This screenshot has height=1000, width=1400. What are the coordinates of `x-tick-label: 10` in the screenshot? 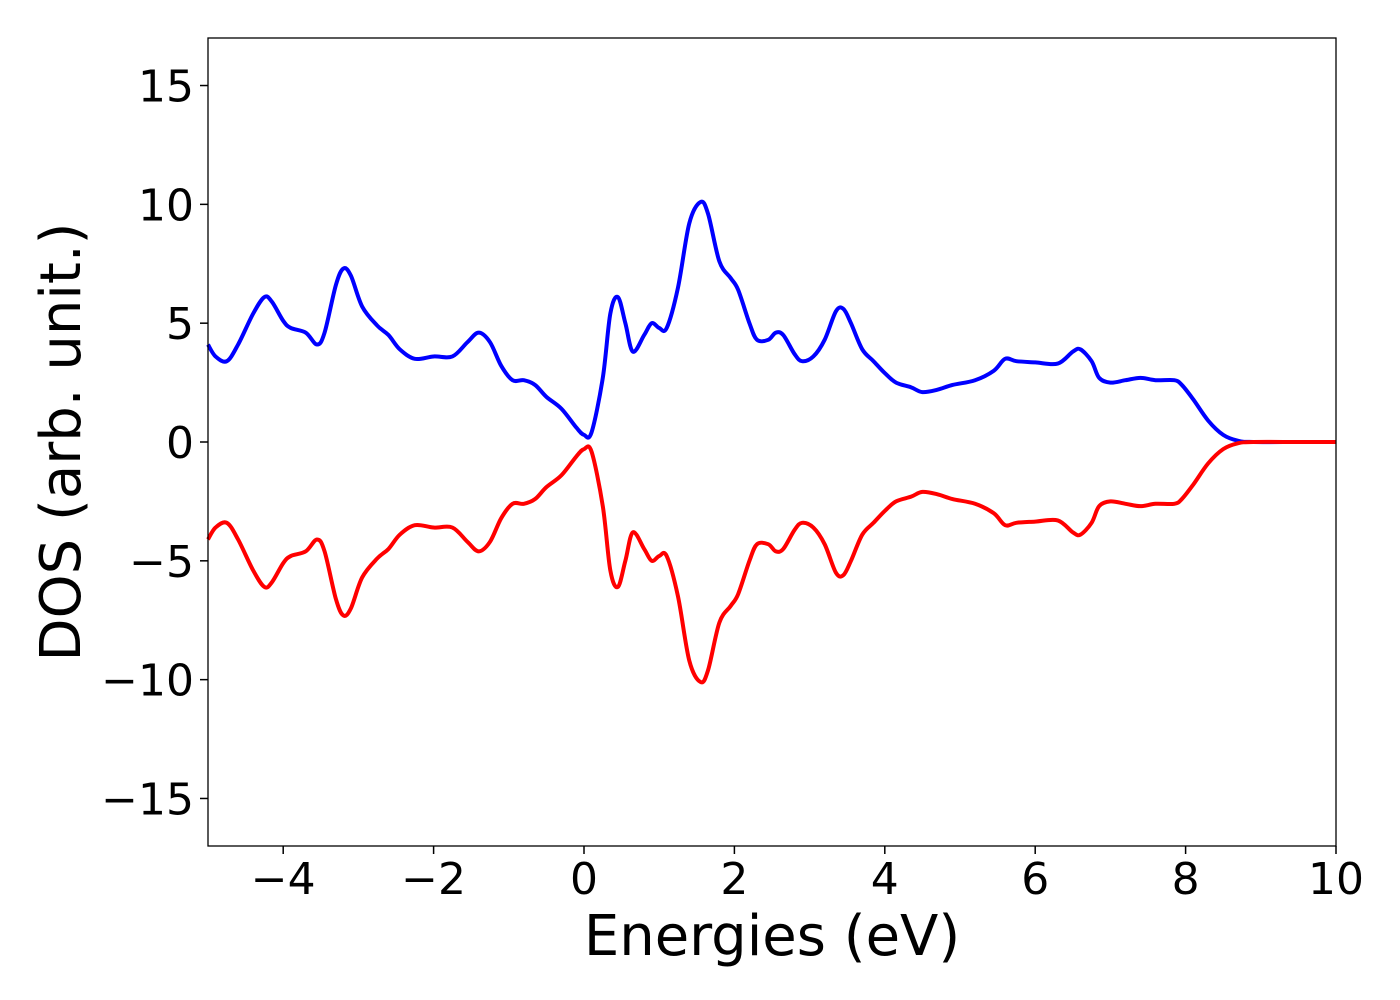 It's located at (1336, 879).